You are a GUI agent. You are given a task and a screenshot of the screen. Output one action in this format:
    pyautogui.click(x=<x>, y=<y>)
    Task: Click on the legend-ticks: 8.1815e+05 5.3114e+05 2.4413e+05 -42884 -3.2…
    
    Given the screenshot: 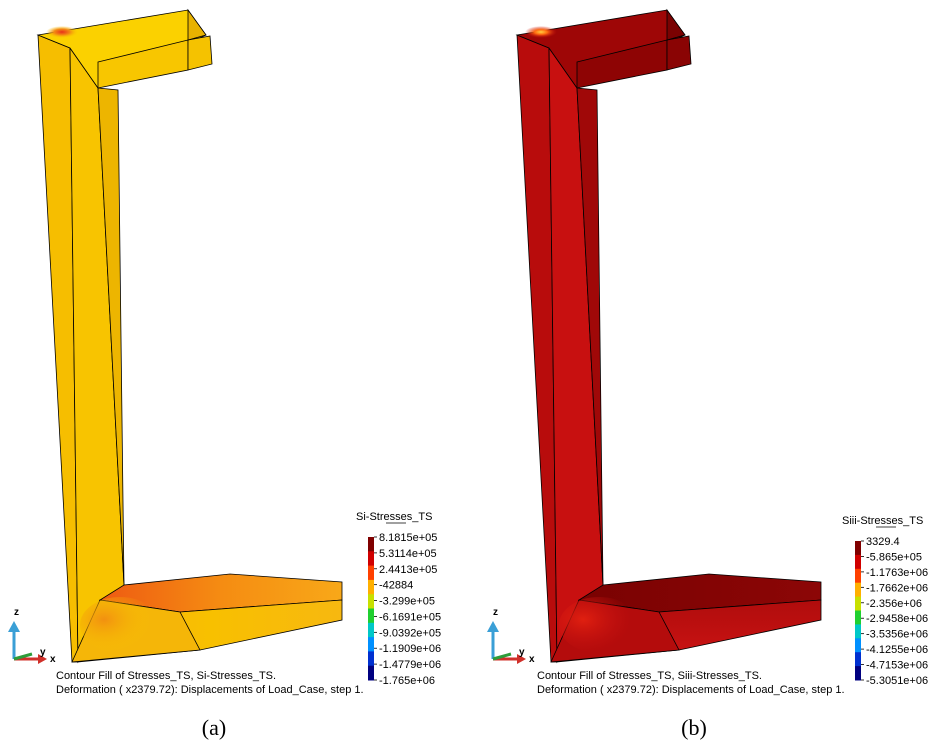 What is the action you would take?
    pyautogui.click(x=407, y=609)
    